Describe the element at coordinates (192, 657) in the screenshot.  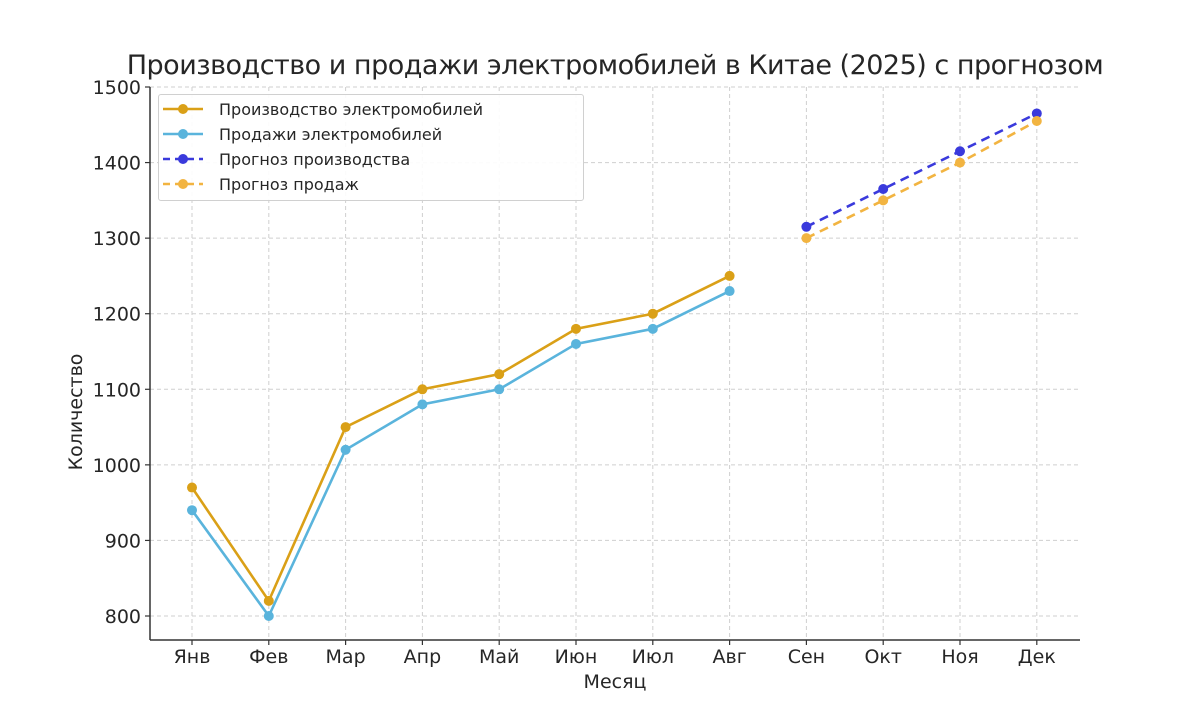
I see `x-tick-label: Янв` at that location.